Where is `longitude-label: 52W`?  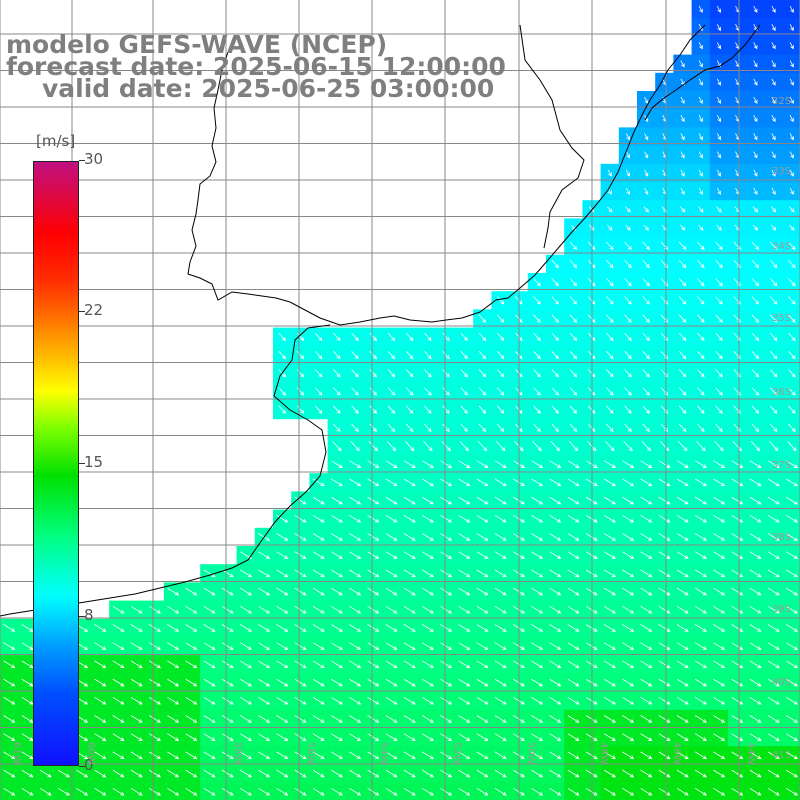
longitude-label: 52W is located at coordinates (456, 753).